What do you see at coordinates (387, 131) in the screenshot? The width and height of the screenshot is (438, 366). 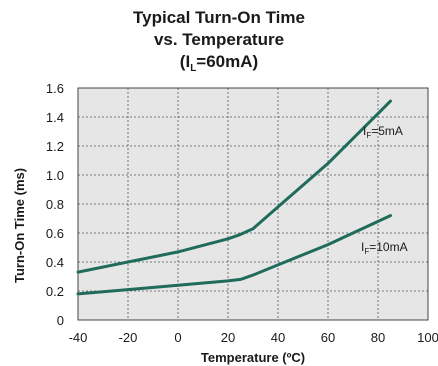 I see `series-label-if-5ma-post: =5mA` at bounding box center [387, 131].